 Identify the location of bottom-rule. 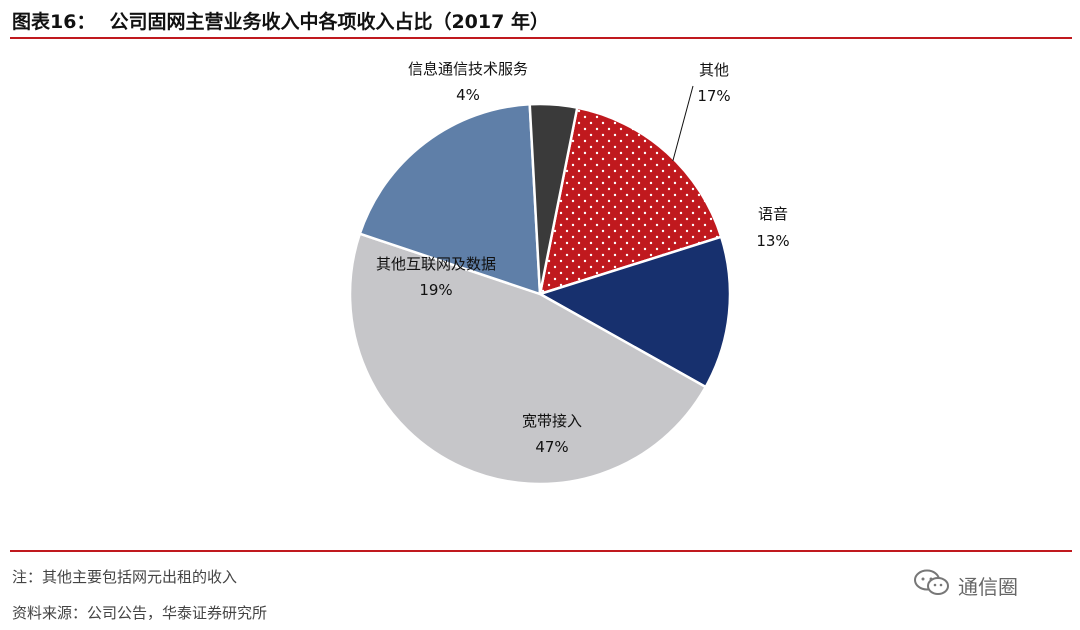
(541, 551).